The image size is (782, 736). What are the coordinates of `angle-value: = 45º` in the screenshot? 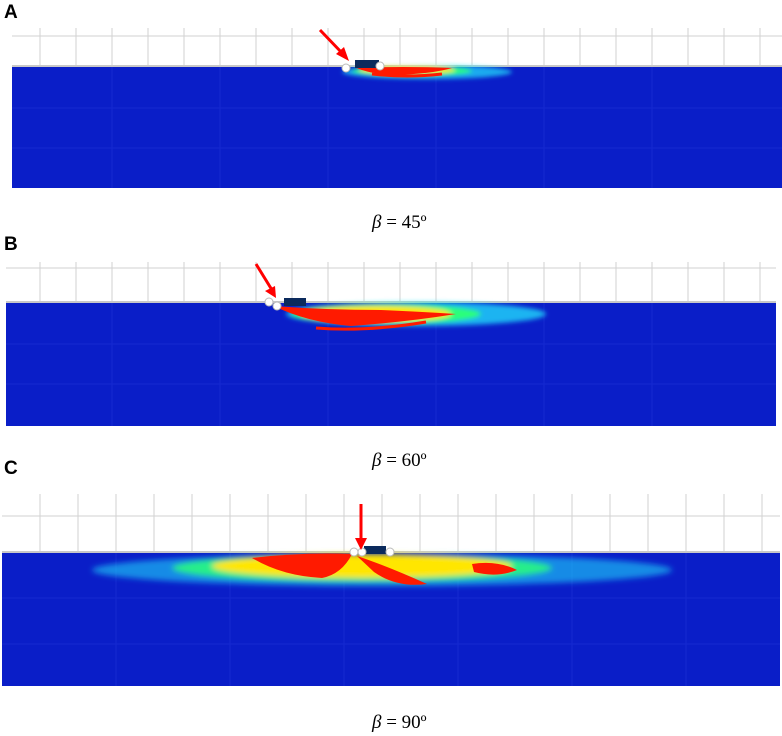 It's located at (404, 222).